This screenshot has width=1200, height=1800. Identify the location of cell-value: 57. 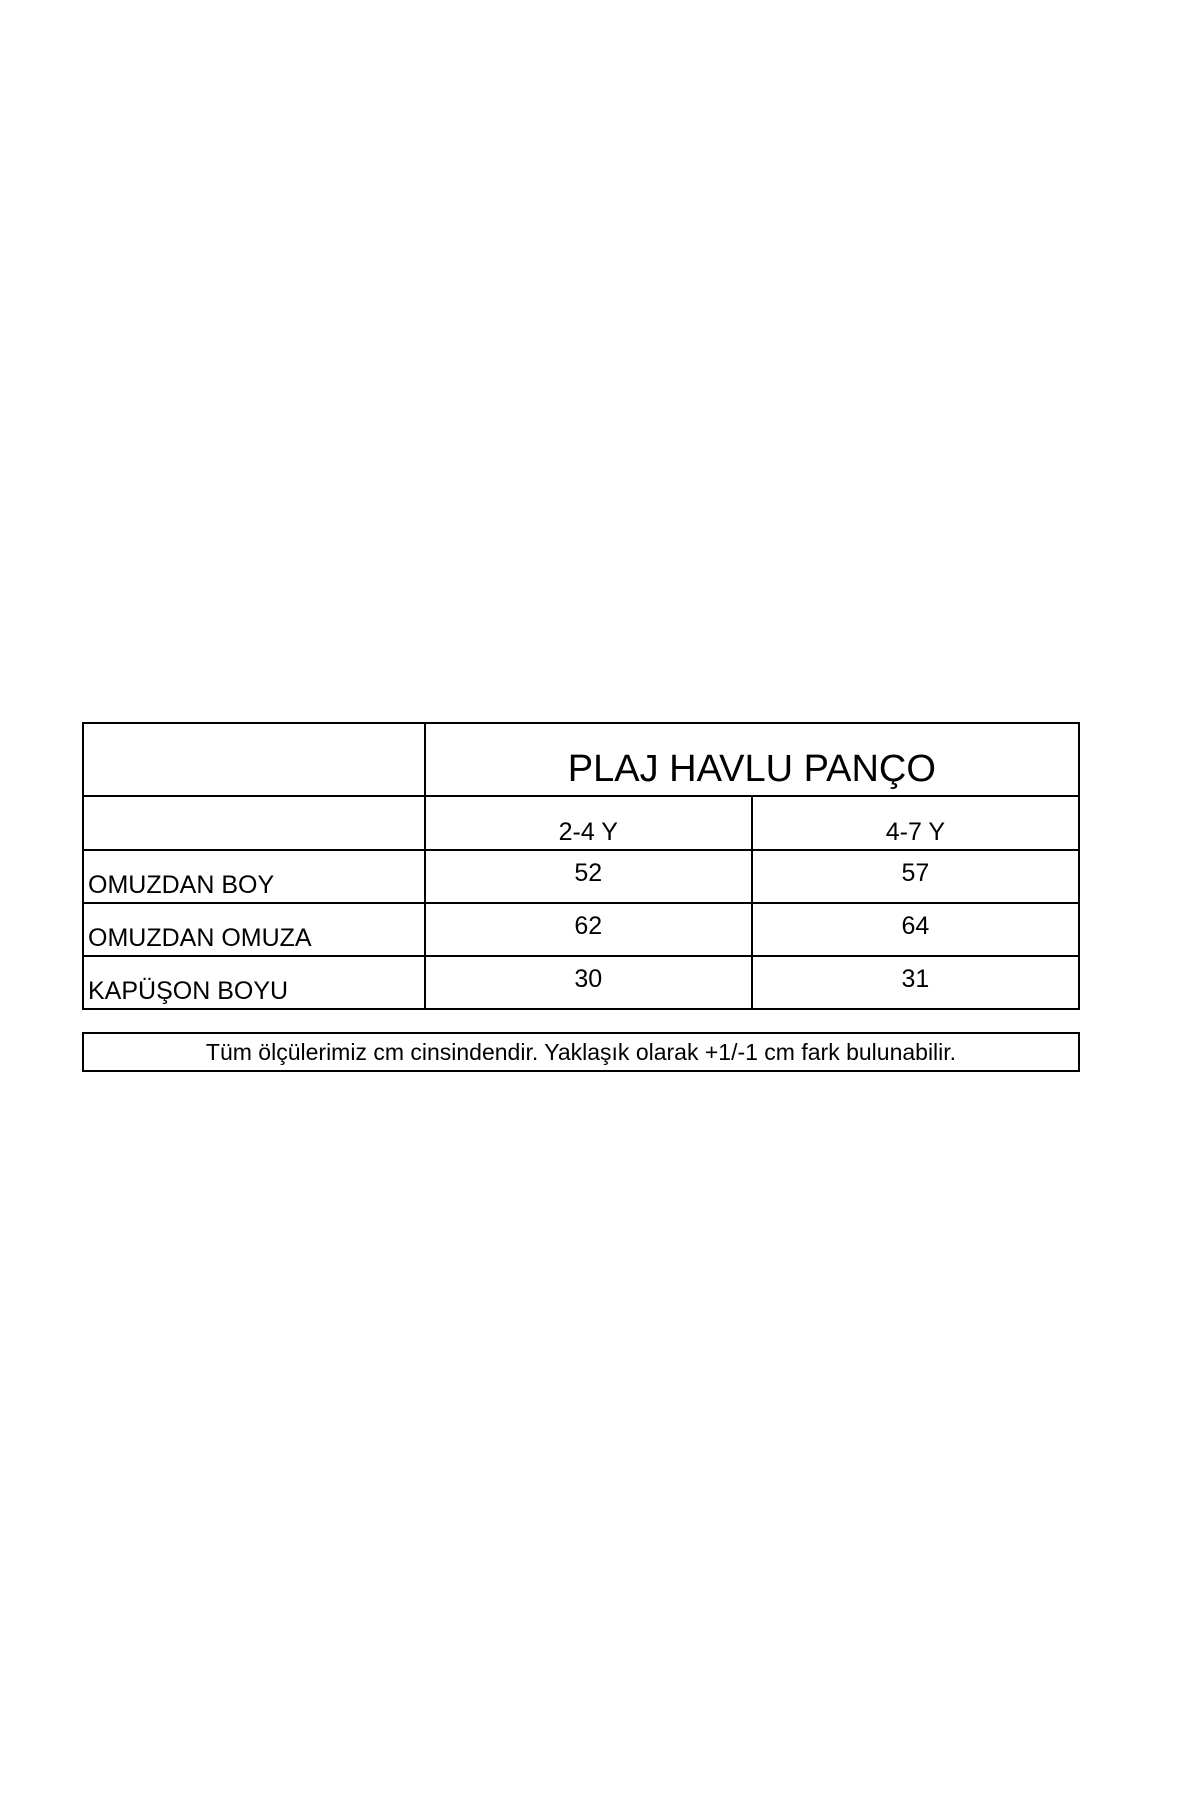
(915, 876).